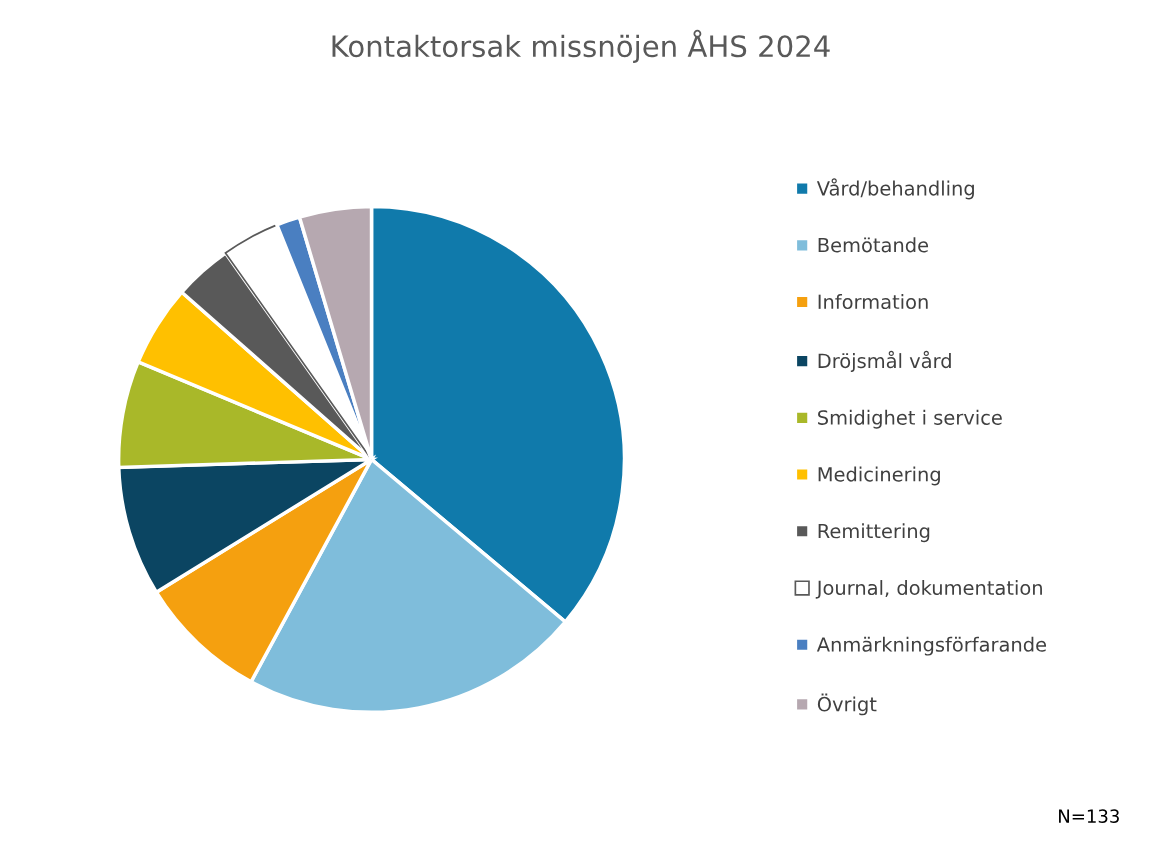 The width and height of the screenshot is (1161, 843). What do you see at coordinates (1089, 816) in the screenshot?
I see `text: N=133` at bounding box center [1089, 816].